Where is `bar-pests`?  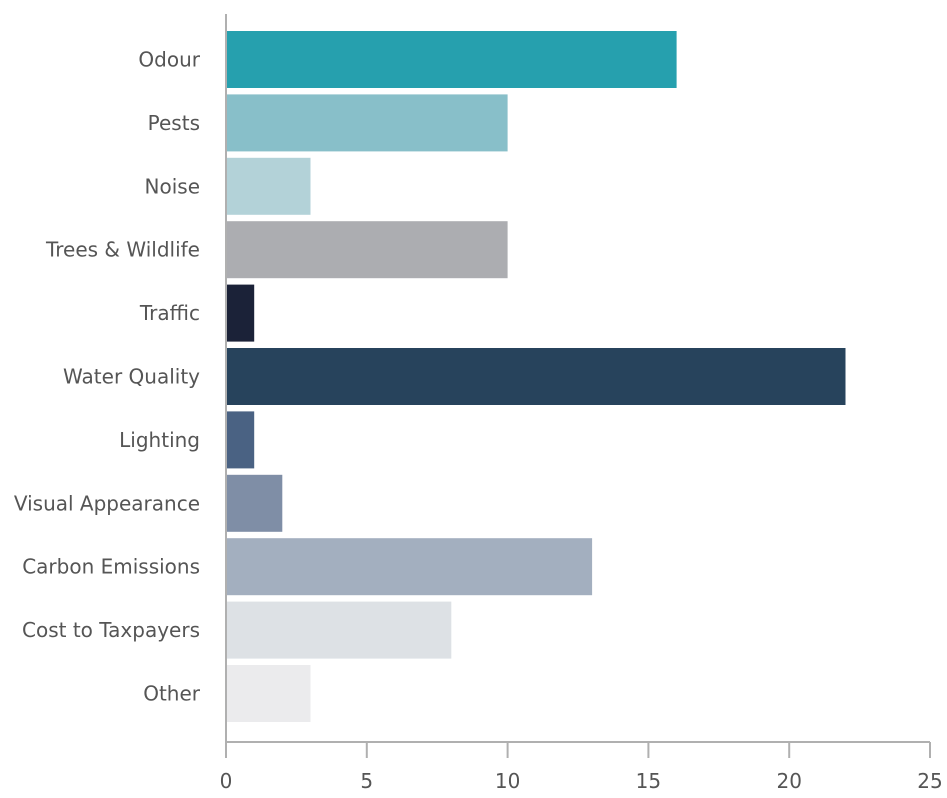
bar-pests is located at coordinates (367, 123).